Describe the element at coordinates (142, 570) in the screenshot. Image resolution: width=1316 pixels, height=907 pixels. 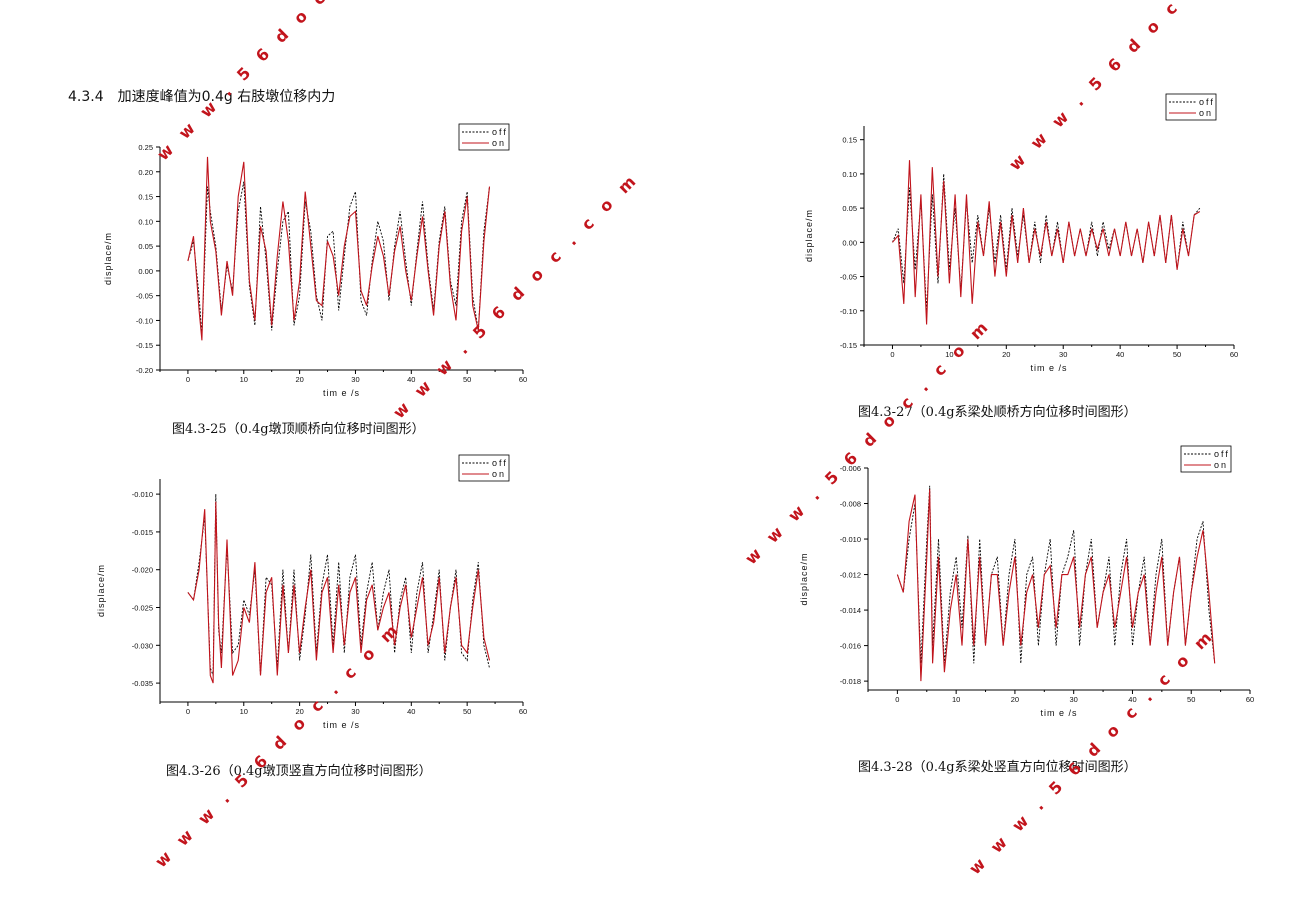
I see `y-tick-label: -0.020` at that location.